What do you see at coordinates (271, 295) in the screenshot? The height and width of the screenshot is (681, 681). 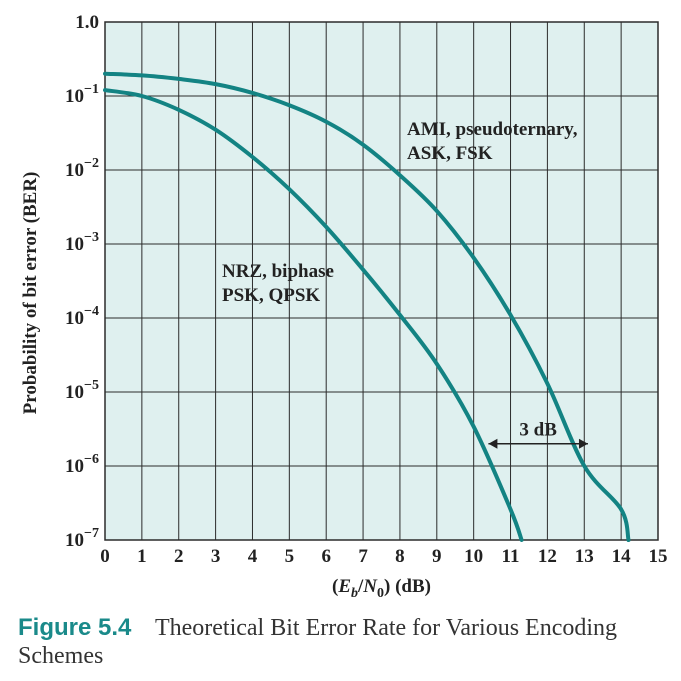 I see `series-label-1-line-1: PSK, QPSK` at bounding box center [271, 295].